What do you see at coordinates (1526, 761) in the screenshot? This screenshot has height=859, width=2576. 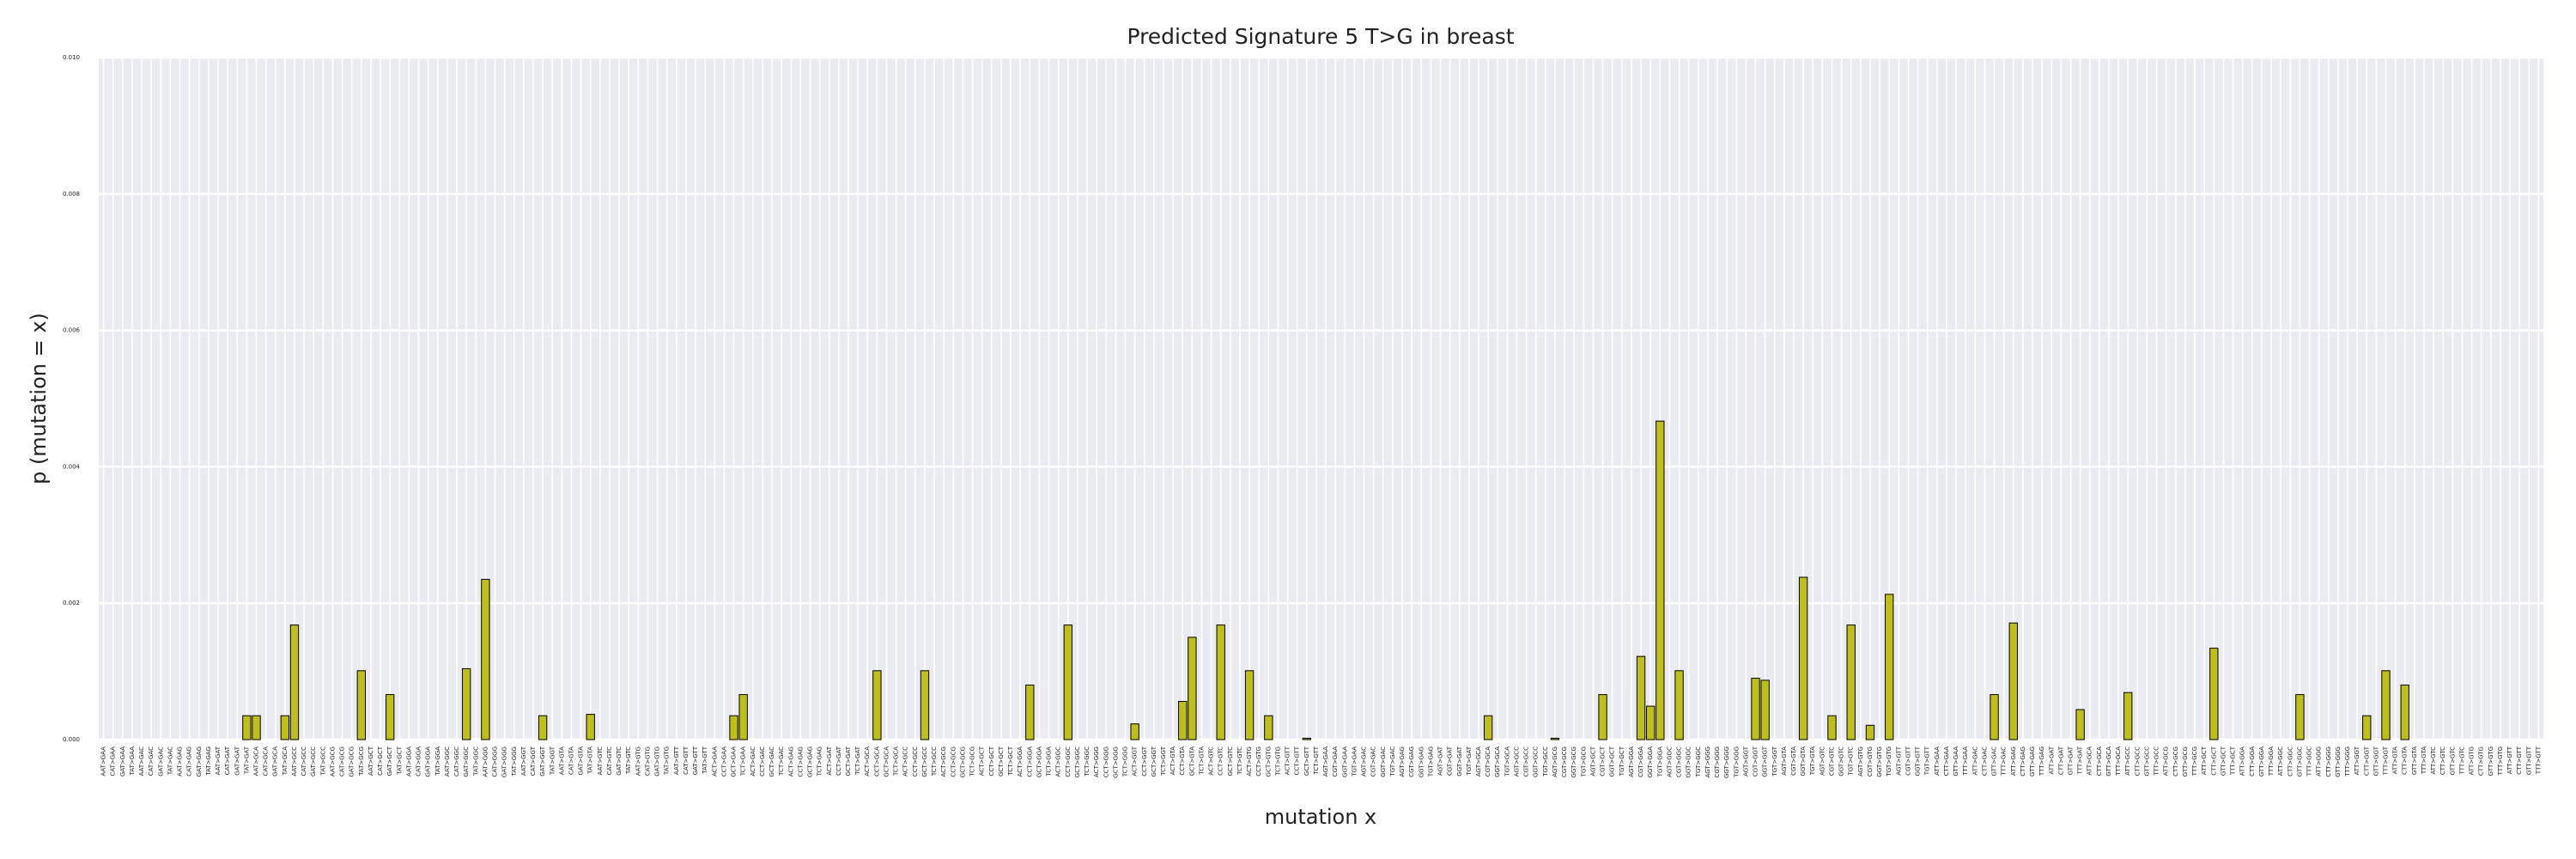 I see `x-tick-label: CGT>GCC` at bounding box center [1526, 761].